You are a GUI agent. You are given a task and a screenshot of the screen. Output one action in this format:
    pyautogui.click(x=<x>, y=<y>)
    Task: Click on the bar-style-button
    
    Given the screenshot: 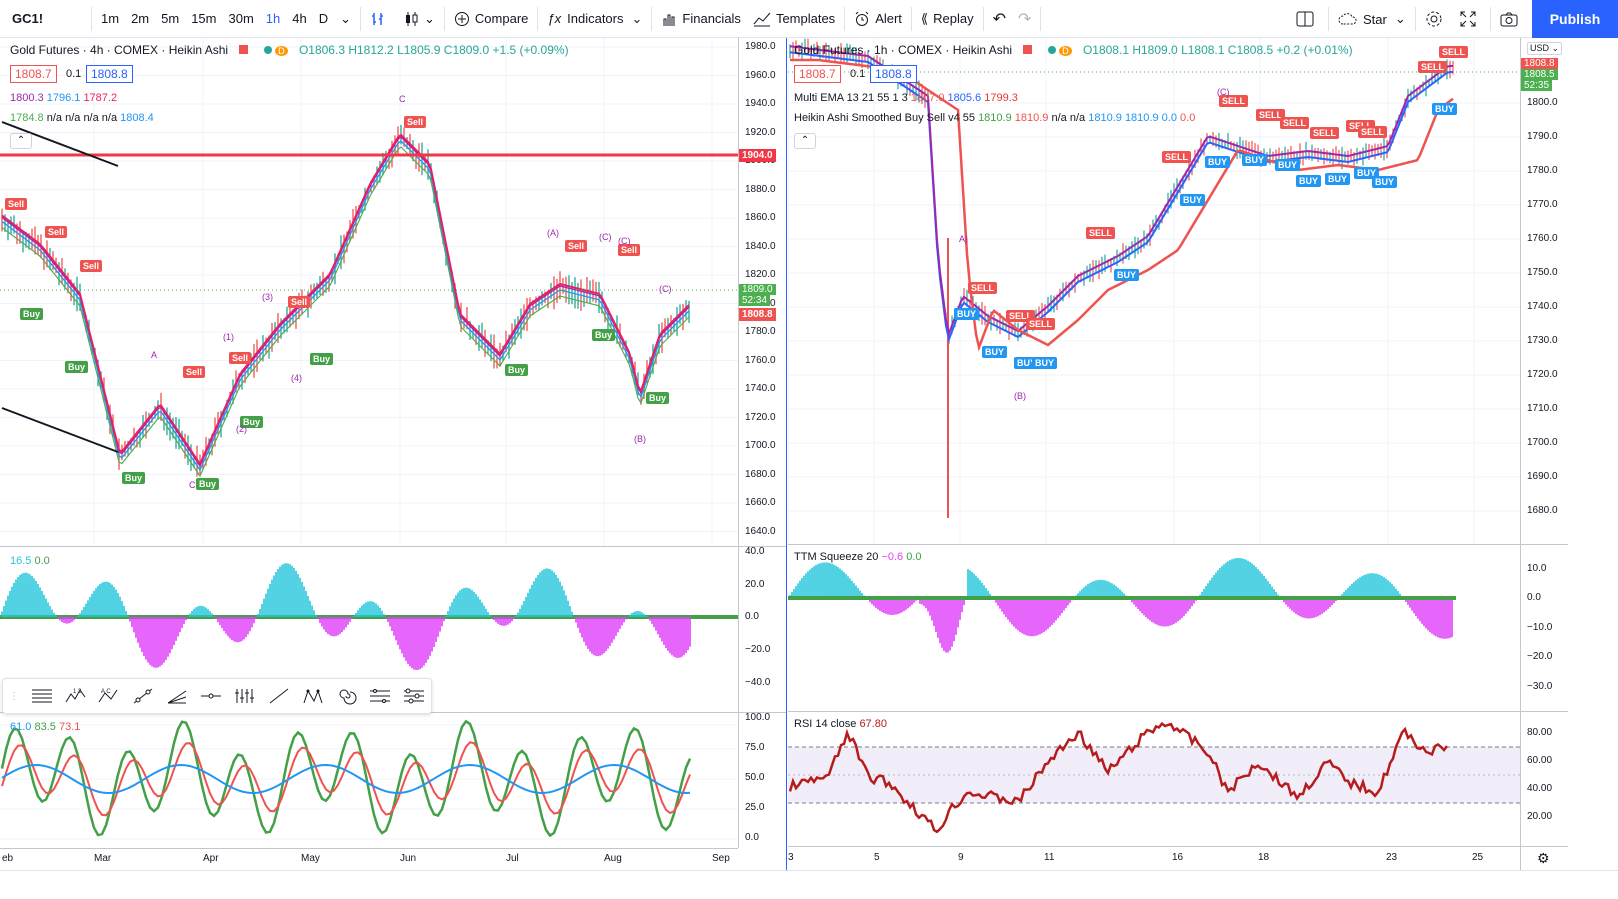 What is the action you would take?
    pyautogui.click(x=380, y=19)
    